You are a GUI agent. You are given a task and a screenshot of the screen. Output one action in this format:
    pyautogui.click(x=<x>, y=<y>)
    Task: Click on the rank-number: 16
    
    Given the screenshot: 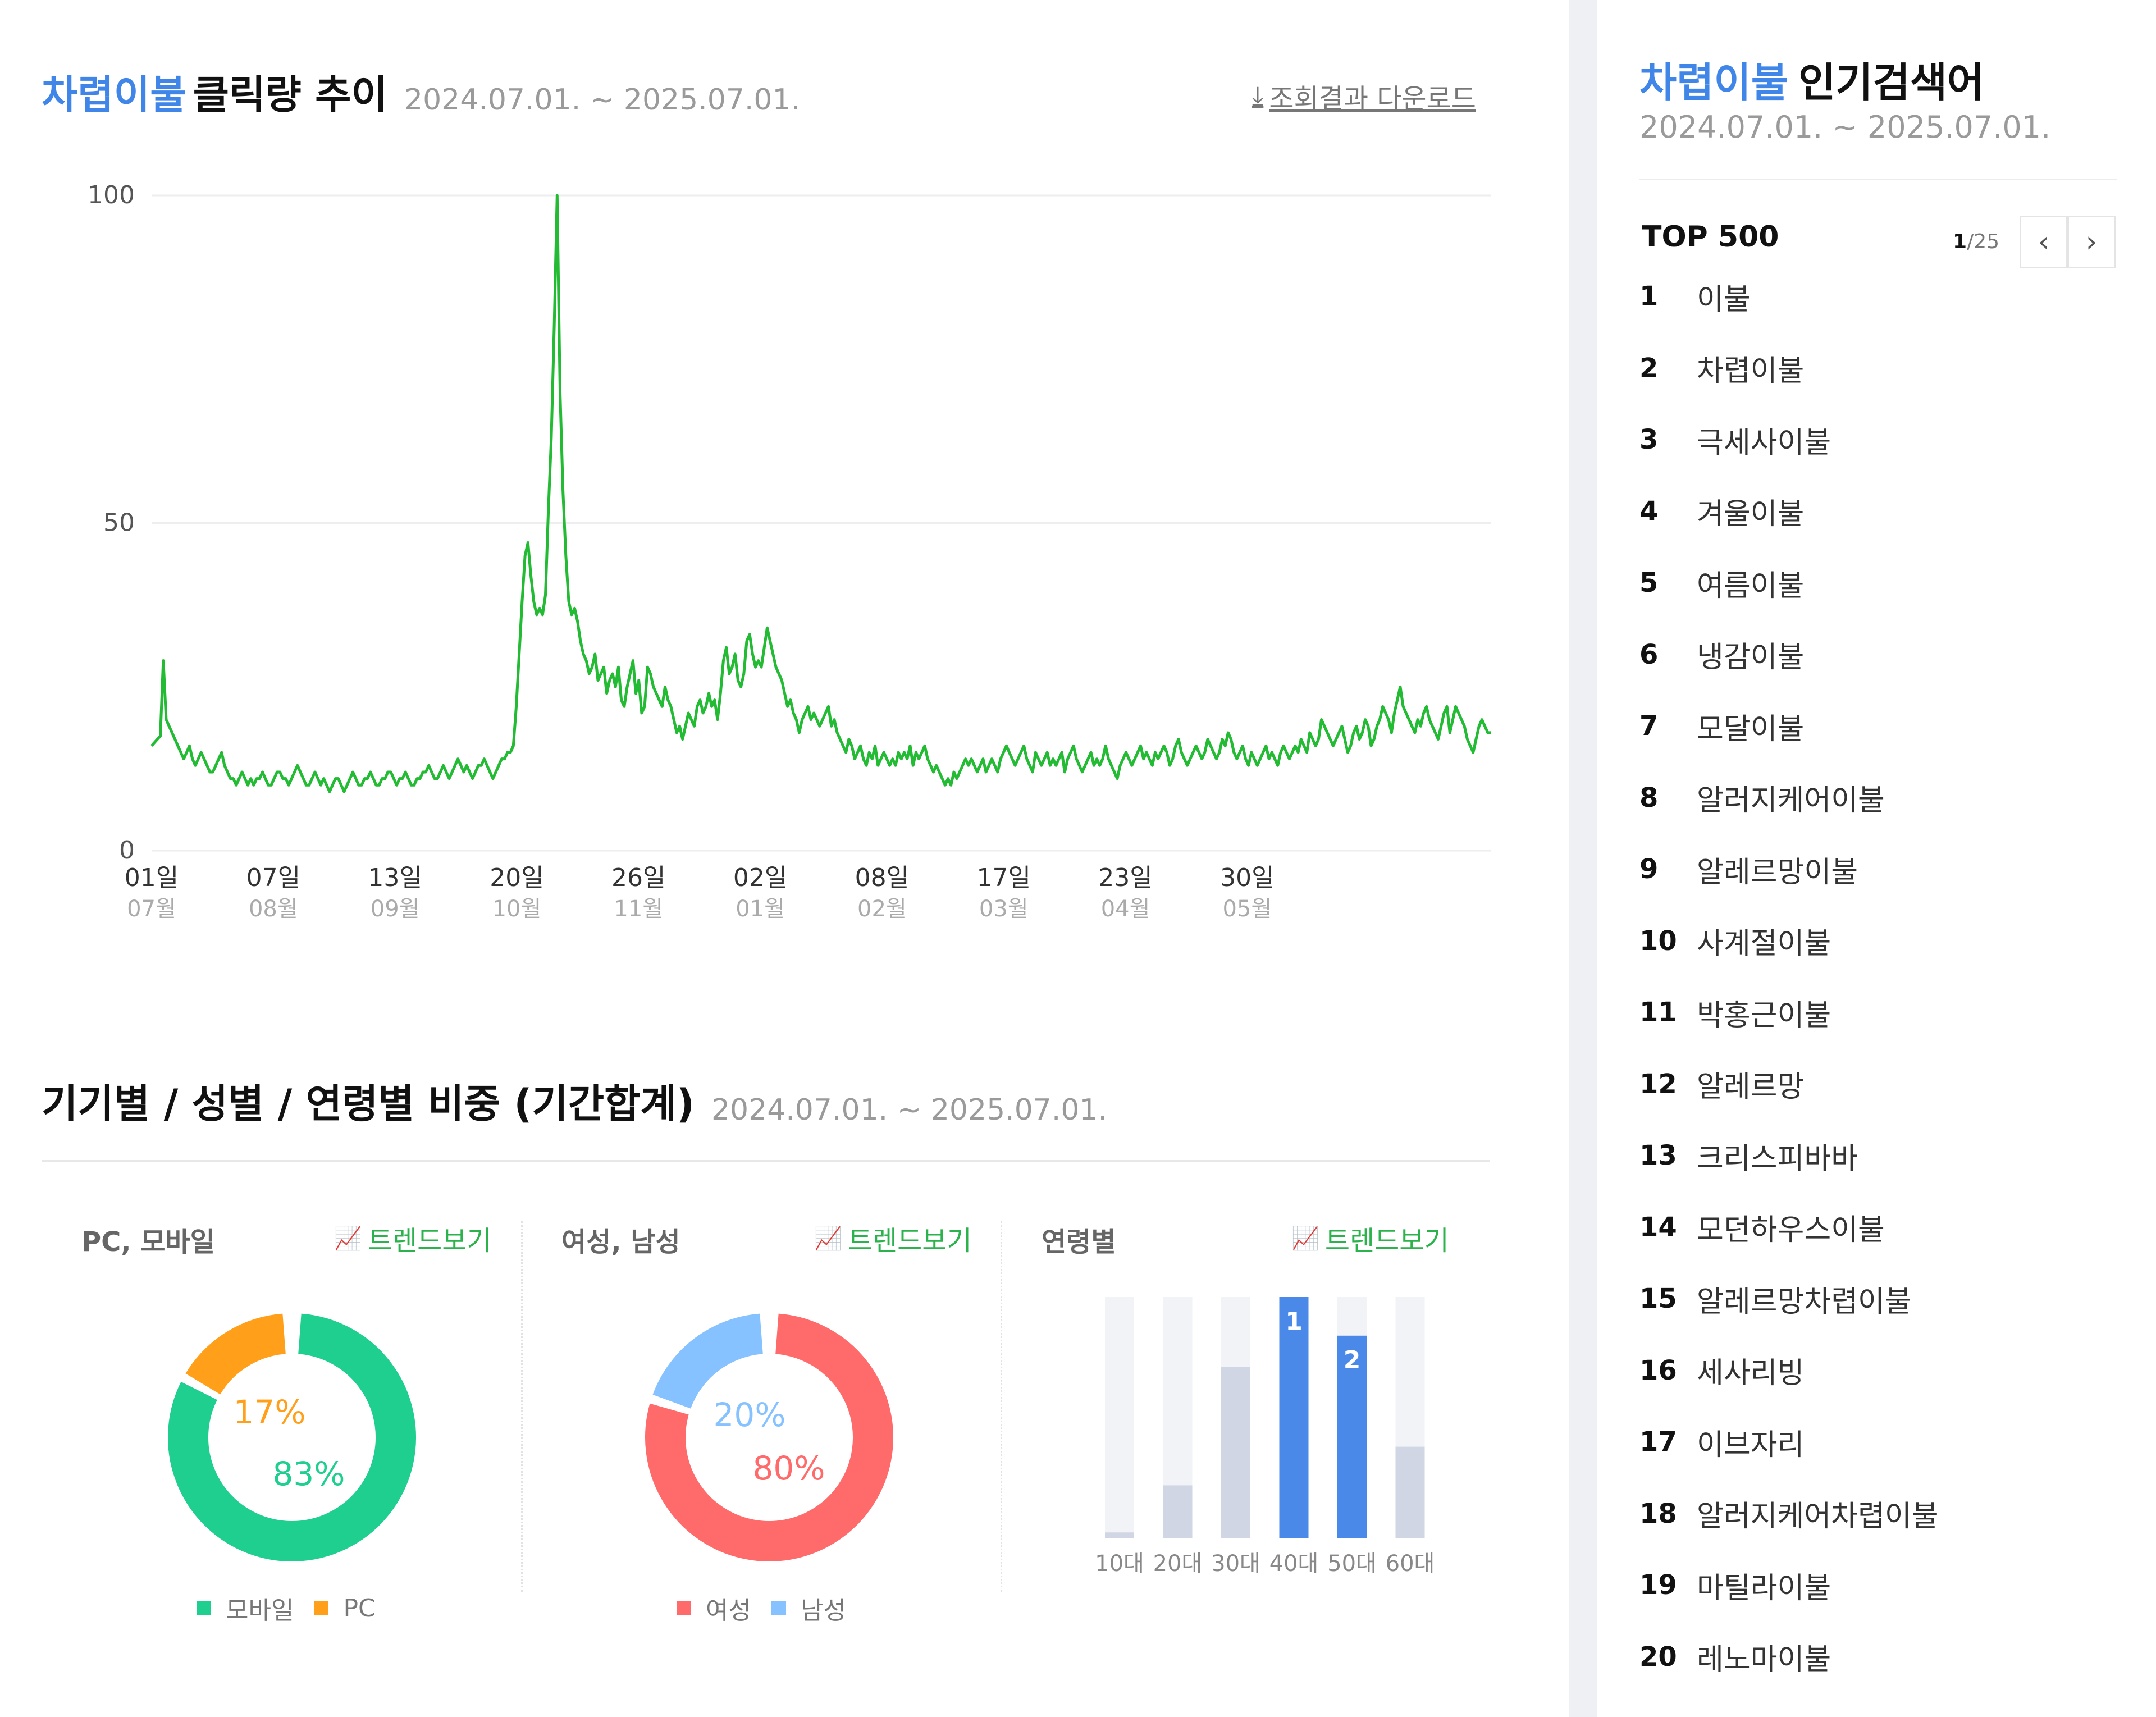 What is the action you would take?
    pyautogui.click(x=1658, y=1370)
    